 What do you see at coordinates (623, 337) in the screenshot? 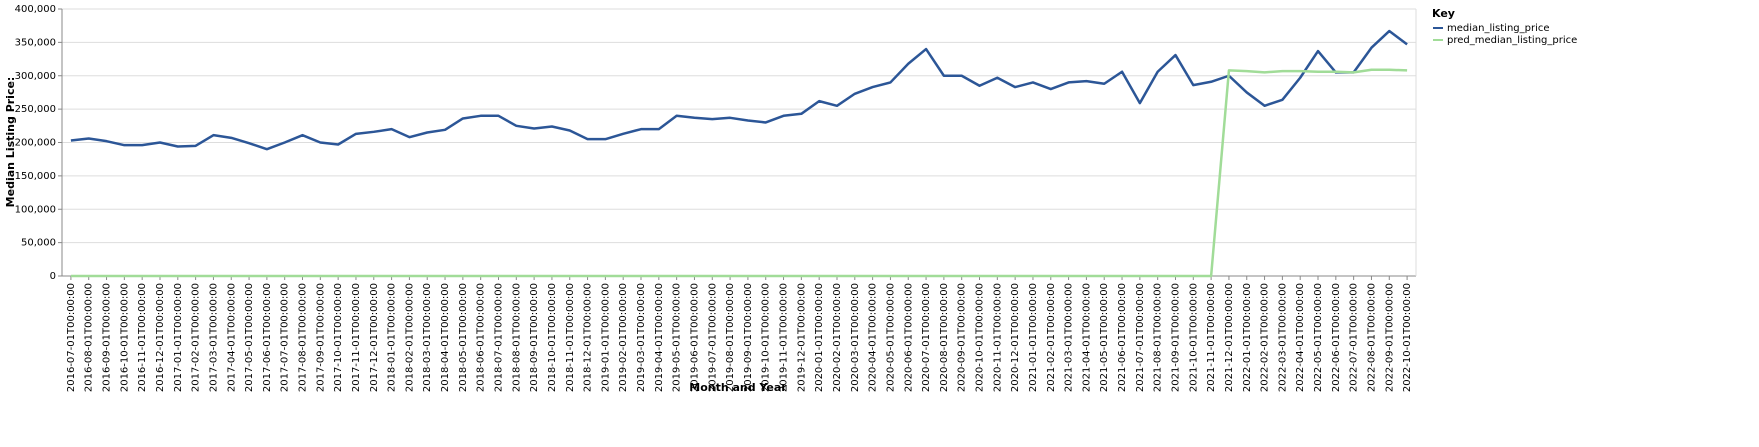
I see `x-tick-label: 2019-02-01T00:00:00` at bounding box center [623, 337].